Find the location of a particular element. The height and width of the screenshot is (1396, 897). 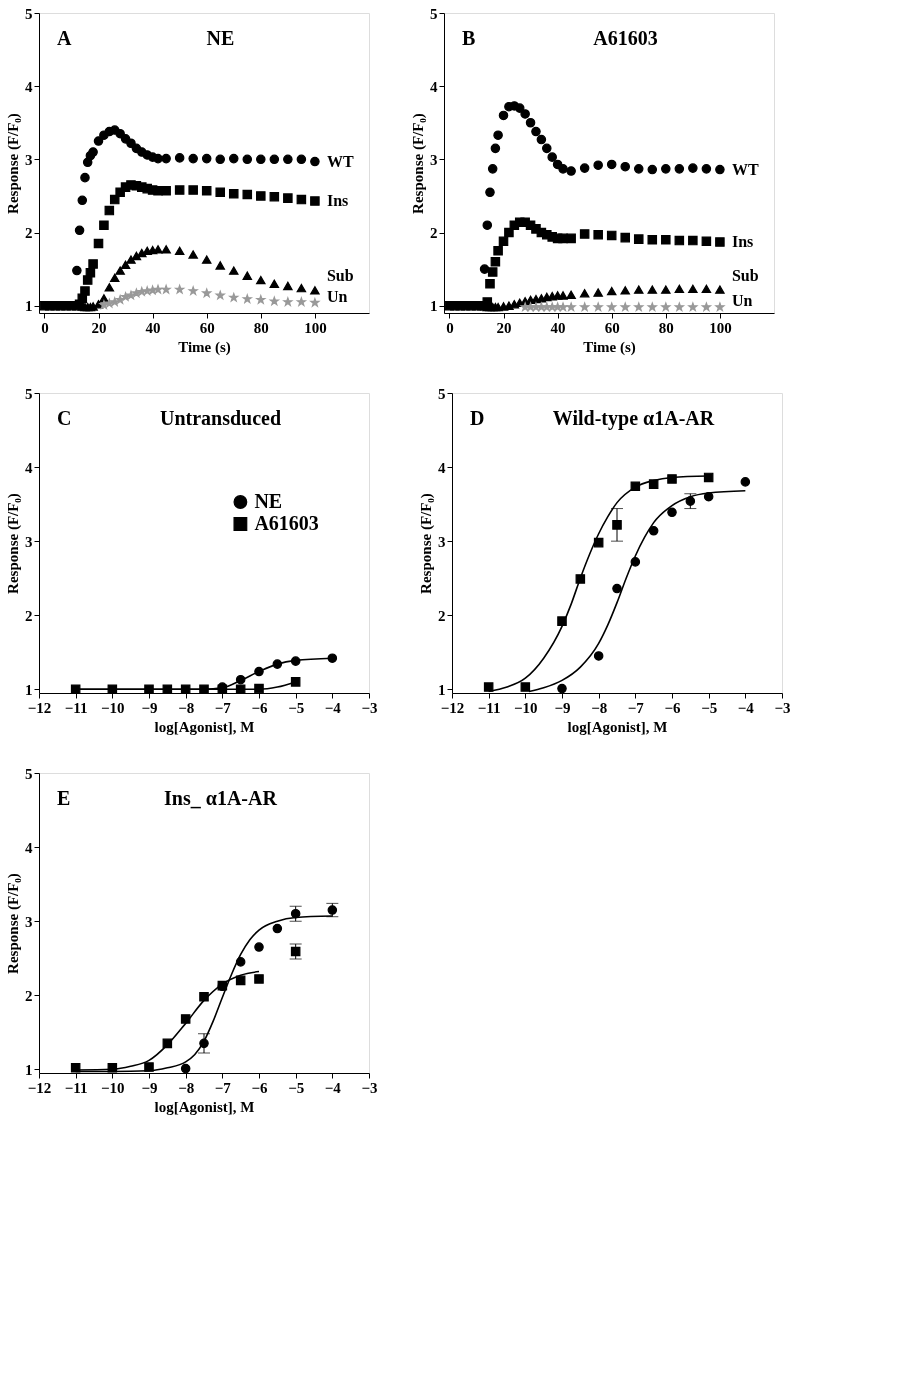

text: A61603 is located at coordinates (625, 38).